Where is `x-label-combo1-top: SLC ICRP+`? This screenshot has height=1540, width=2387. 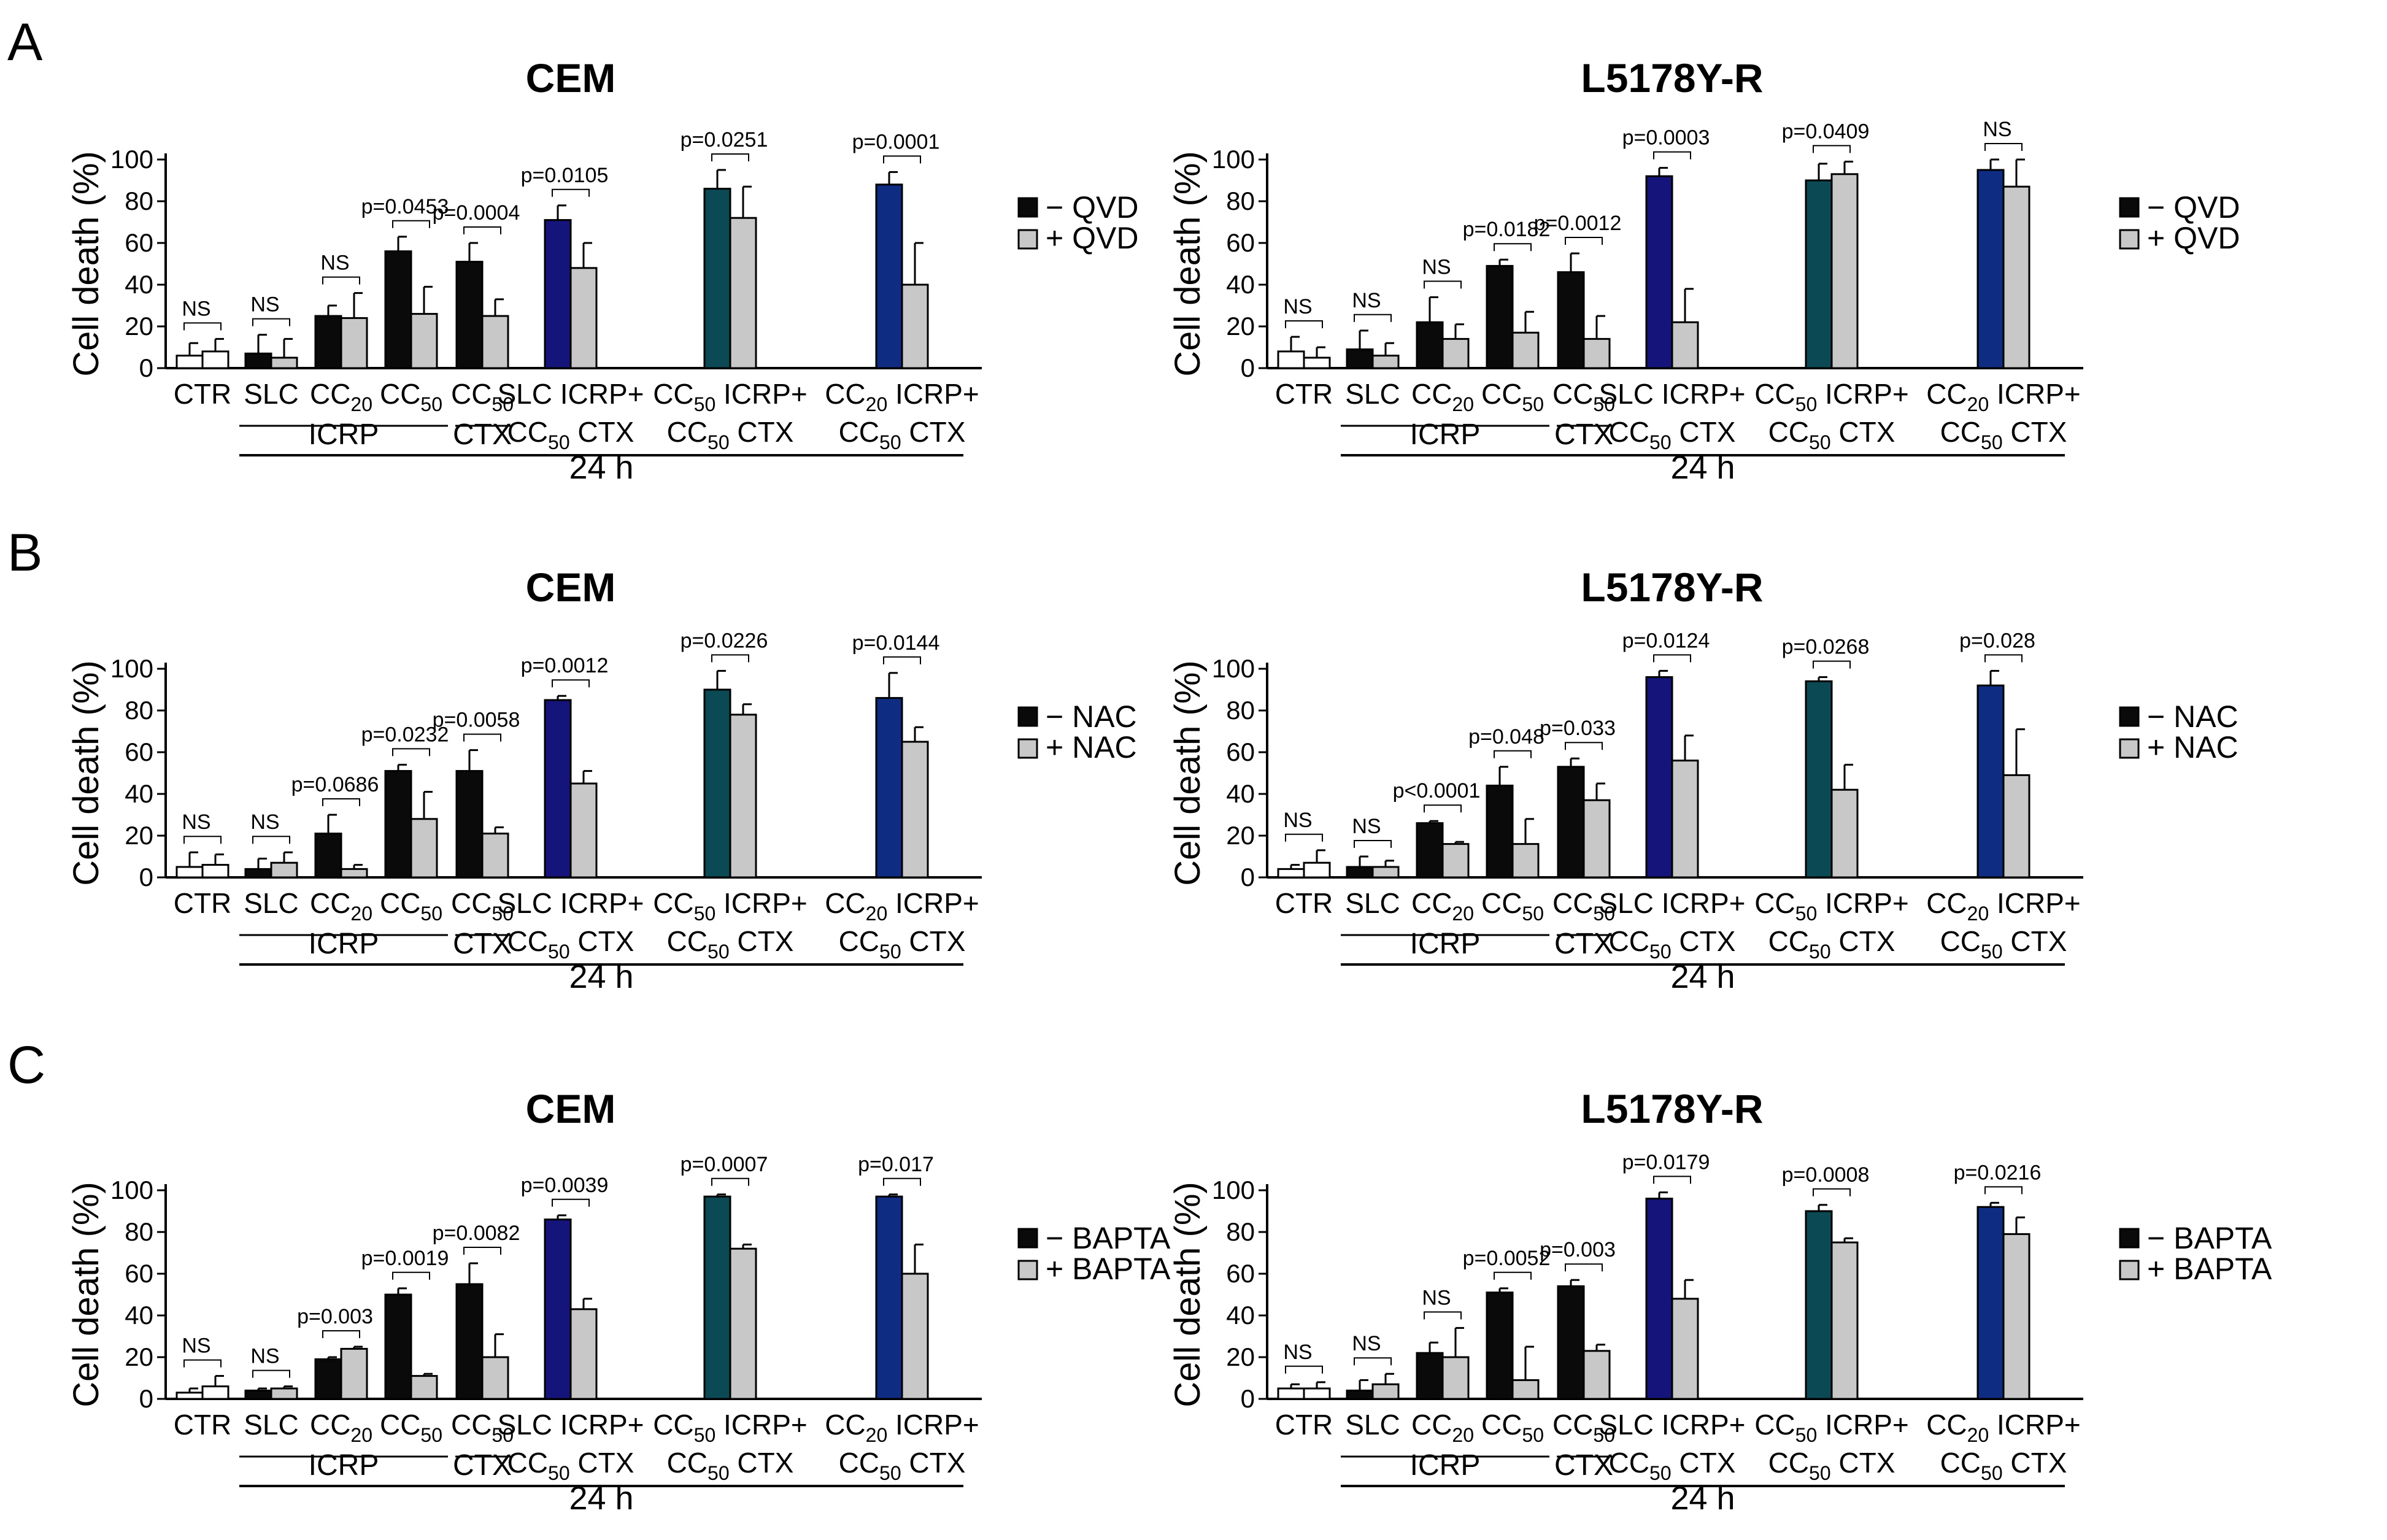
x-label-combo1-top: SLC ICRP+ is located at coordinates (570, 394).